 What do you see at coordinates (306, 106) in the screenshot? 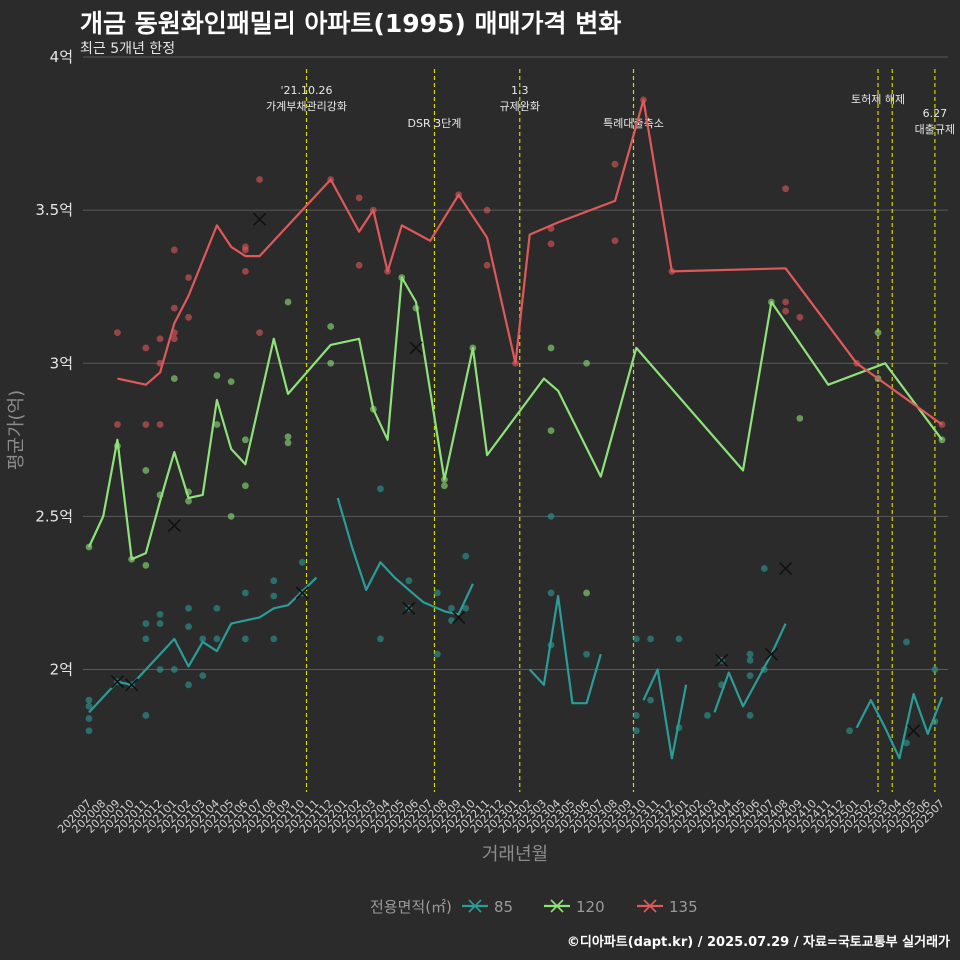
I see `event-label: 가계부채관리강화` at bounding box center [306, 106].